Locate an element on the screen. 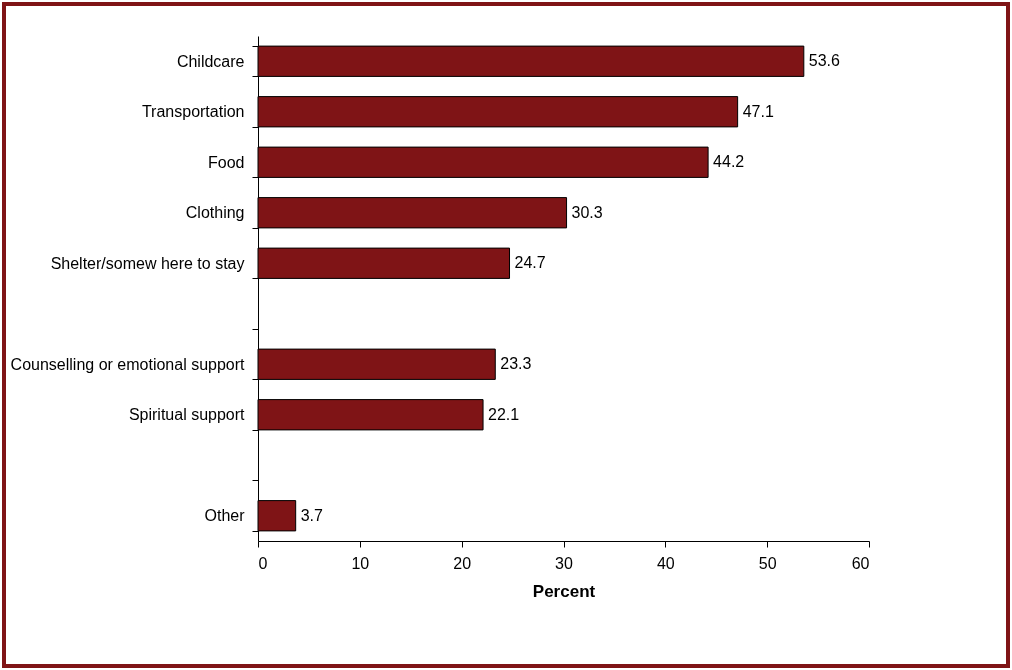 The height and width of the screenshot is (670, 1012). data-label: 22.1 is located at coordinates (504, 414).